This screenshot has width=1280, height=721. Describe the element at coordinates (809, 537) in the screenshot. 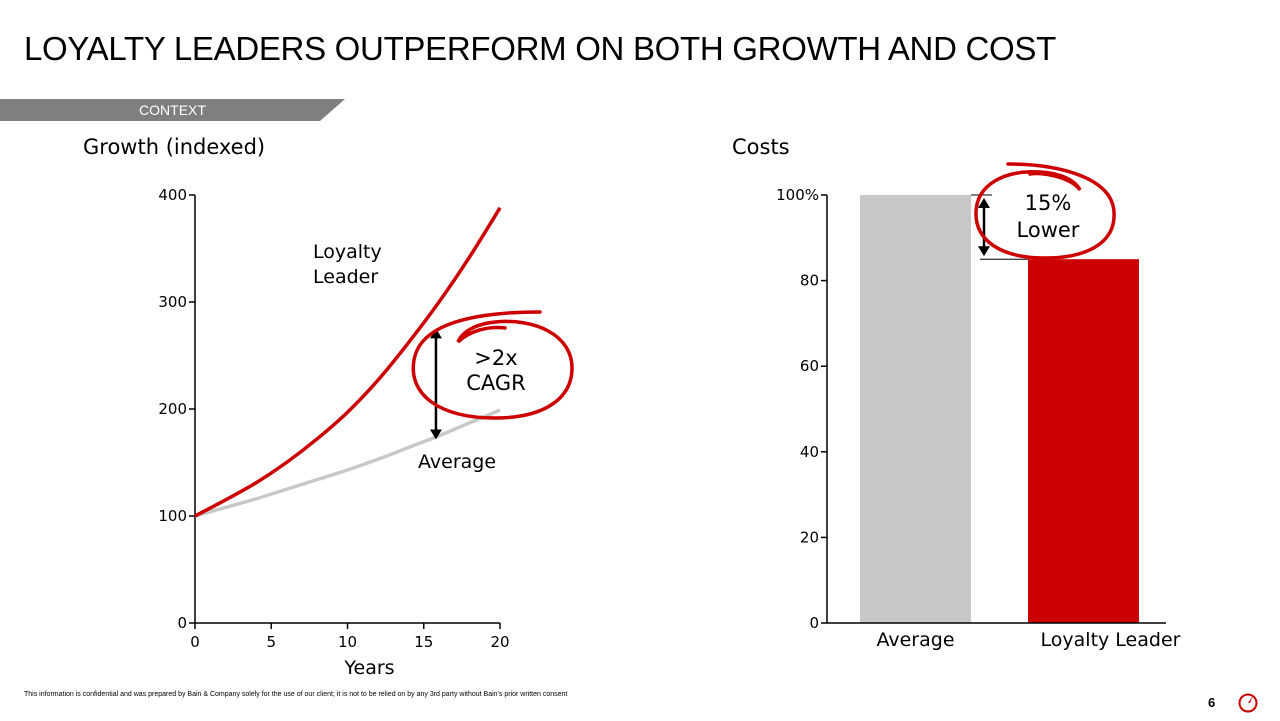

I see `costs-y-tick-label: 20` at that location.